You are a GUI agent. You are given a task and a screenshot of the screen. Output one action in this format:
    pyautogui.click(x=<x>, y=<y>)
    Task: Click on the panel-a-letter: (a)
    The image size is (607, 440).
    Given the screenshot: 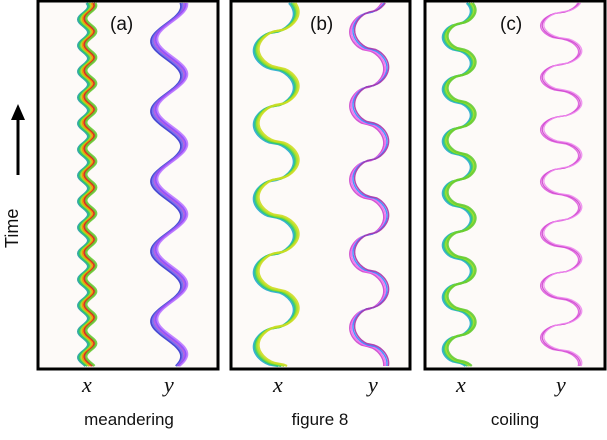 What is the action you would take?
    pyautogui.click(x=121, y=24)
    